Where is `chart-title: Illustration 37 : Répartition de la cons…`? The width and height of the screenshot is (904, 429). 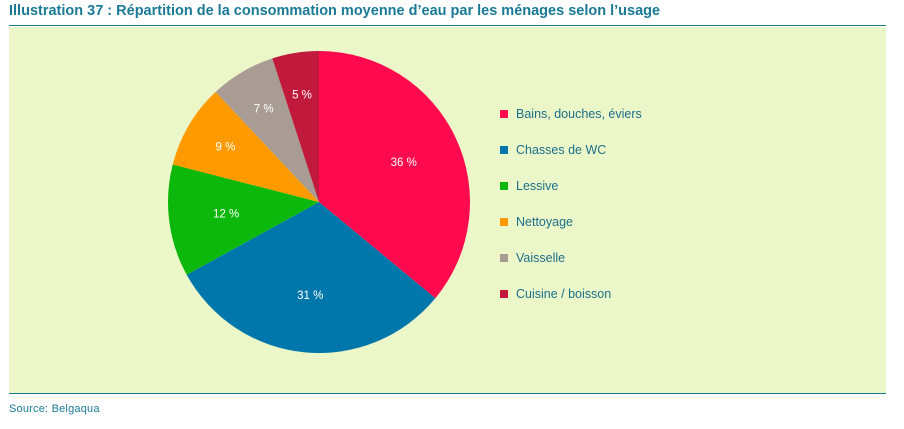
chart-title: Illustration 37 : Répartition de la cons… is located at coordinates (335, 11).